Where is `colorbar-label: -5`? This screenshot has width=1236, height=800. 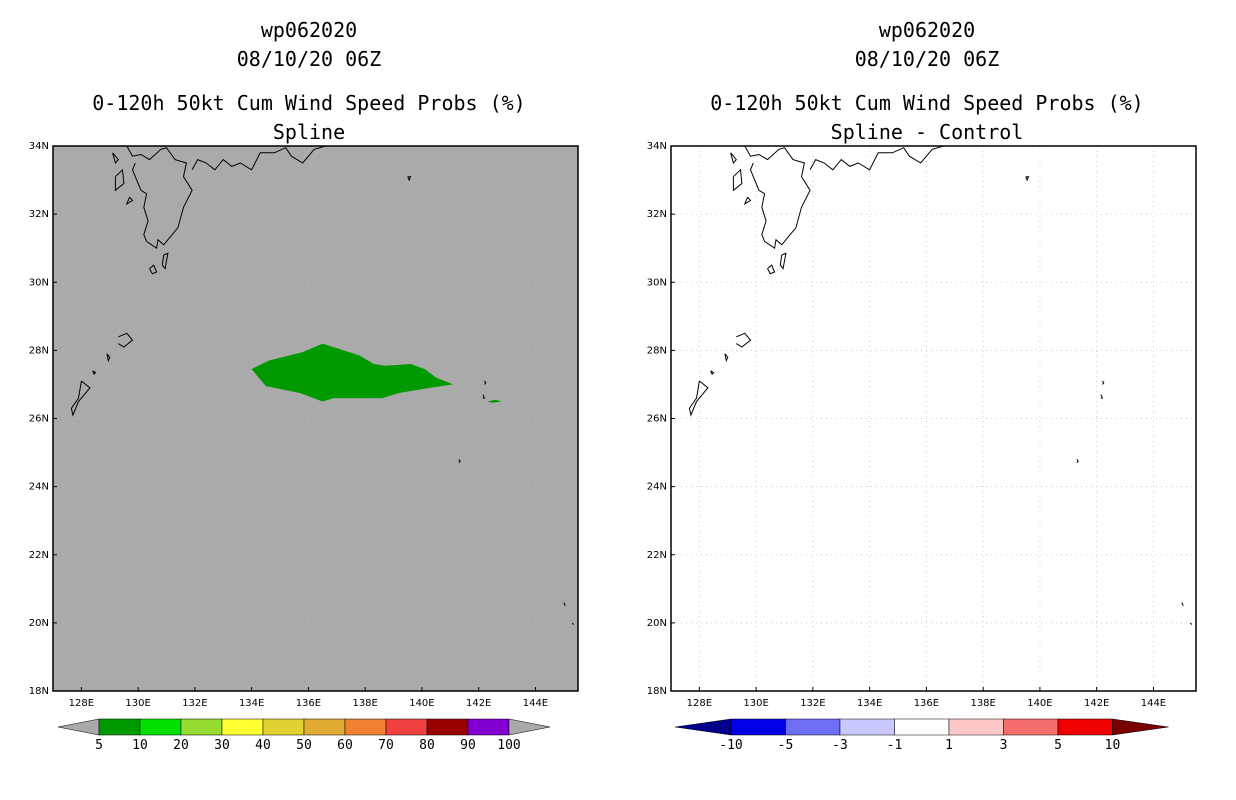
colorbar-label: -5 is located at coordinates (786, 745).